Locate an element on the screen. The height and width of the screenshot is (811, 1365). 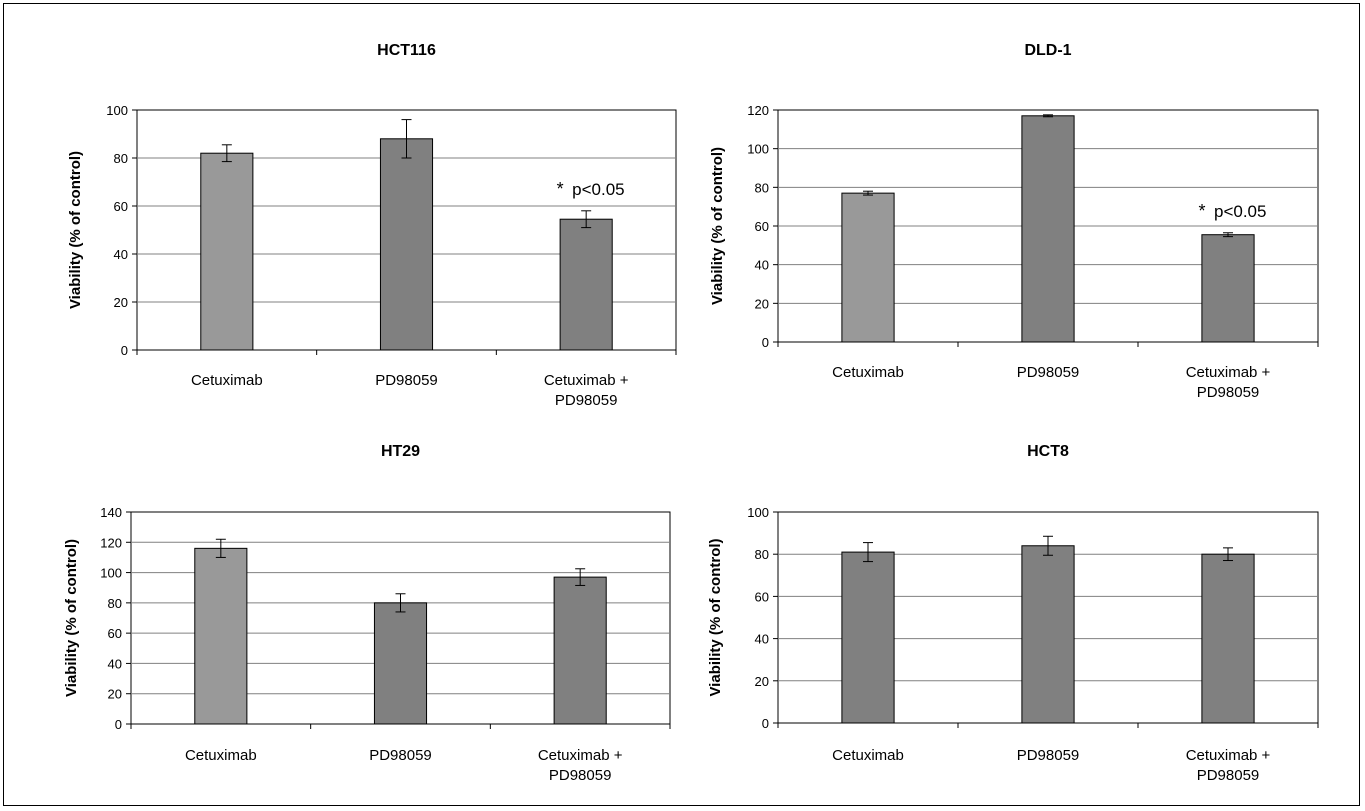
y-tick-label: 140 is located at coordinates (111, 512).